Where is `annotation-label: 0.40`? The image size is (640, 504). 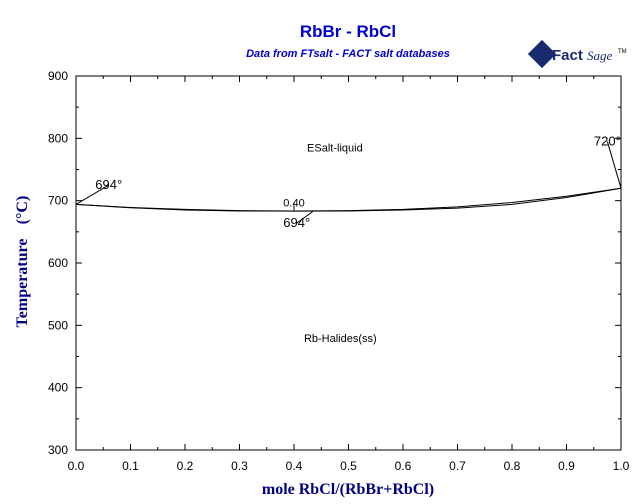 annotation-label: 0.40 is located at coordinates (293, 204).